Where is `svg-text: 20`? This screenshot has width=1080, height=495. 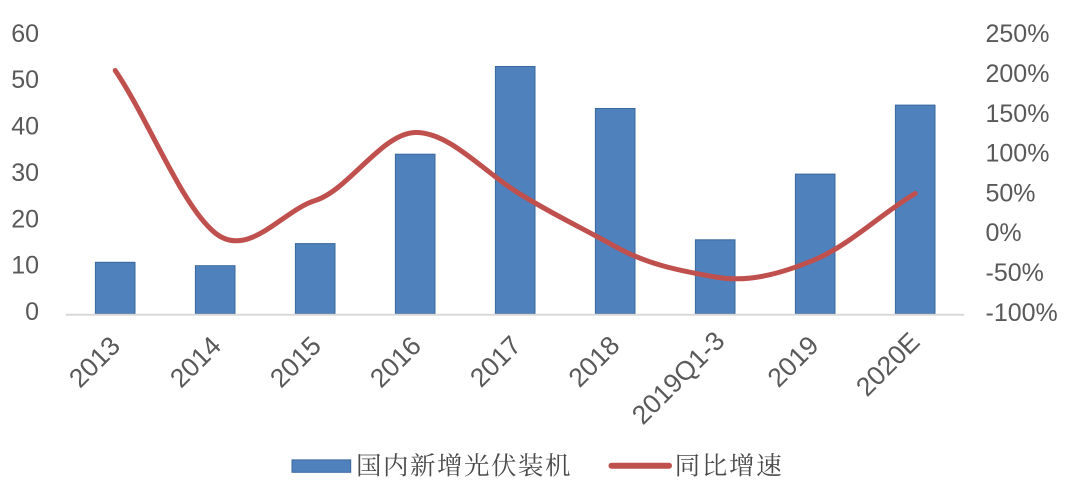 svg-text: 20 is located at coordinates (25, 219).